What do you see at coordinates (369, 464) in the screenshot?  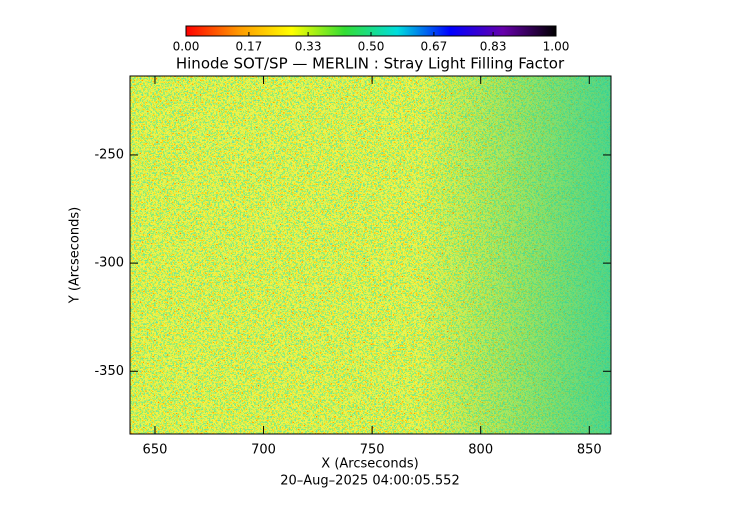 I see `x-axis-label: X (Arcseconds)` at bounding box center [369, 464].